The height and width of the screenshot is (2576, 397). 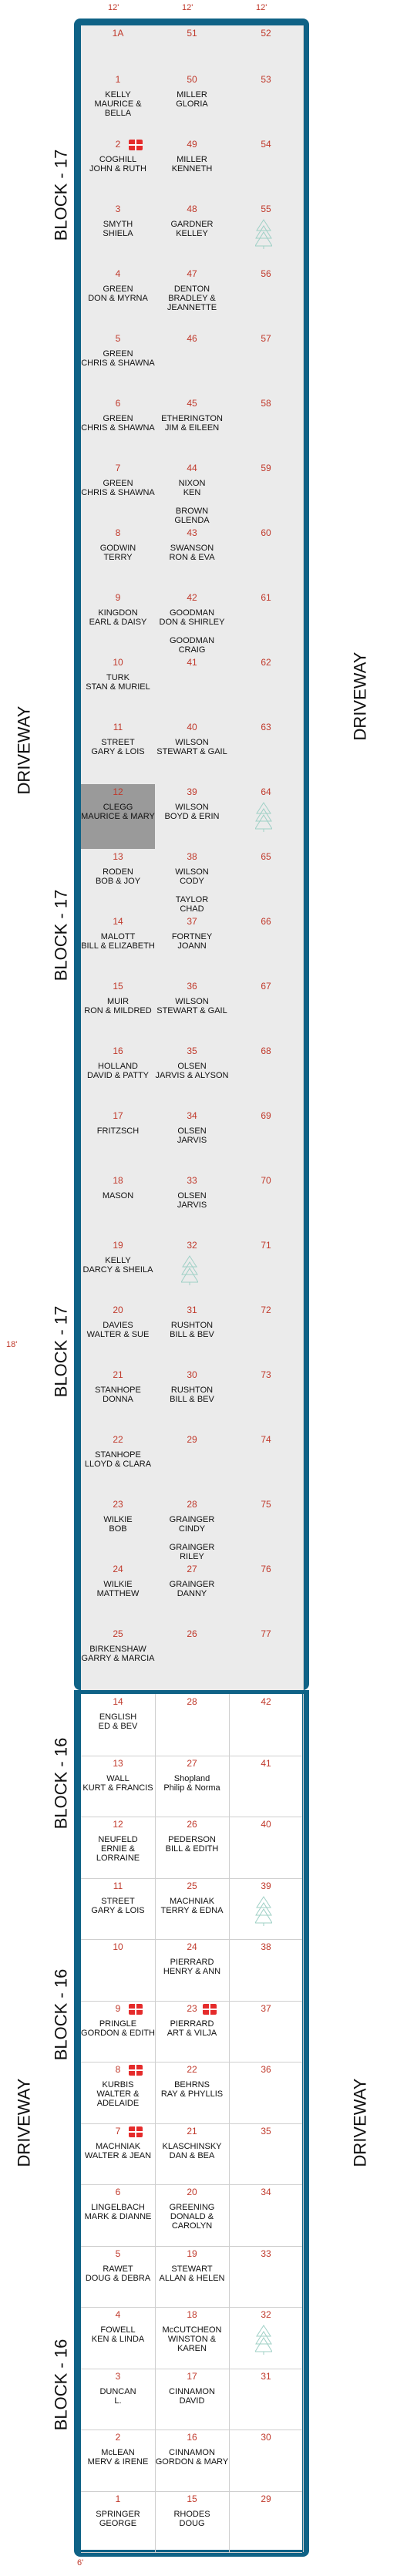 What do you see at coordinates (192, 234) in the screenshot?
I see `plot-cell: 48 GARDNER KELLEY` at bounding box center [192, 234].